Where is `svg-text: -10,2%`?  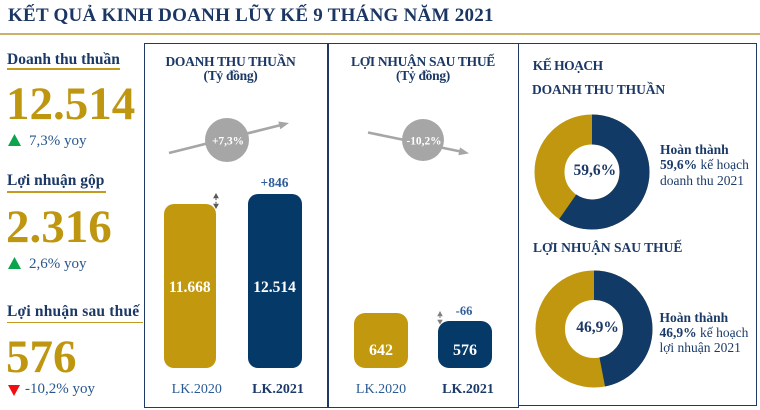
svg-text: -10,2% is located at coordinates (423, 141).